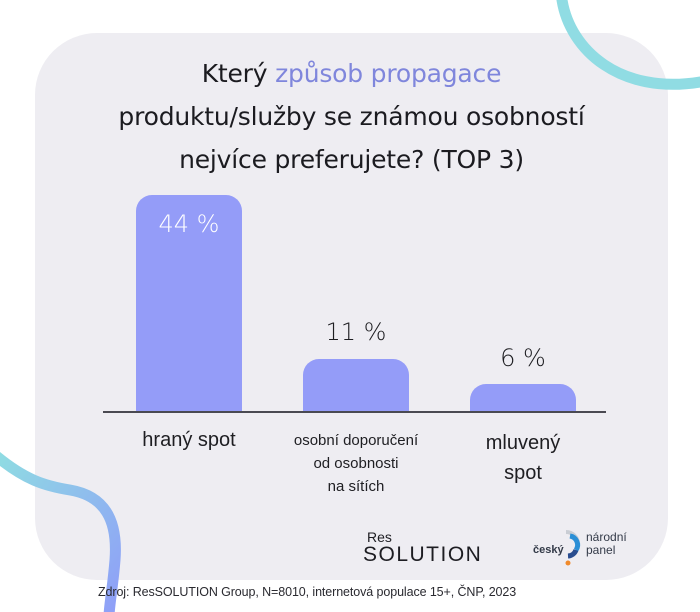  I want to click on bar-osobni-doporuceni, so click(356, 385).